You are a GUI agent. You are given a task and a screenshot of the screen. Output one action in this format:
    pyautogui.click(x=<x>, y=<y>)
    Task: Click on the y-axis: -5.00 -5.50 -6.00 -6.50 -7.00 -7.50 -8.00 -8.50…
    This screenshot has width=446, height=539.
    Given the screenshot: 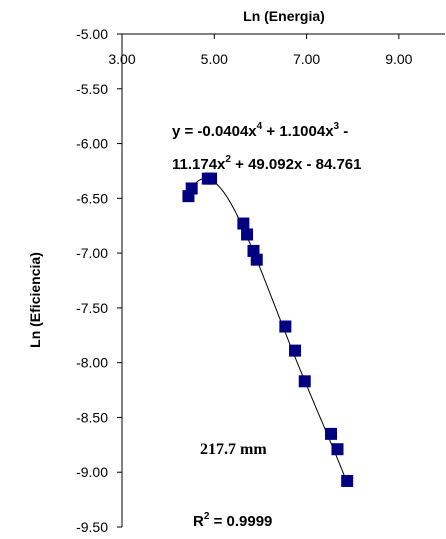 What is the action you would take?
    pyautogui.click(x=99, y=280)
    